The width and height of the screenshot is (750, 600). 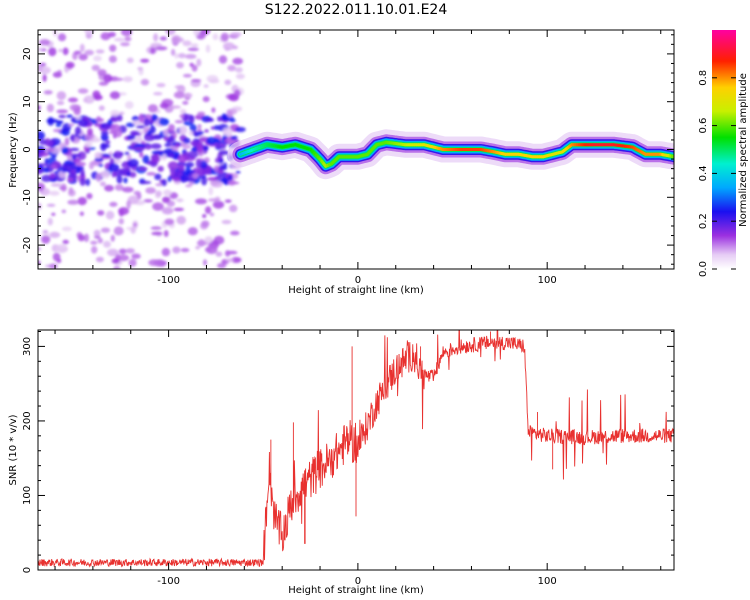 What do you see at coordinates (27, 346) in the screenshot?
I see `y-tick-label: 300` at bounding box center [27, 346].